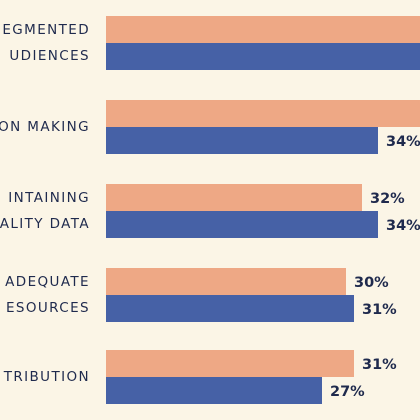 The image size is (420, 420). What do you see at coordinates (387, 199) in the screenshot?
I see `value-label-3-1: 32%` at bounding box center [387, 199].